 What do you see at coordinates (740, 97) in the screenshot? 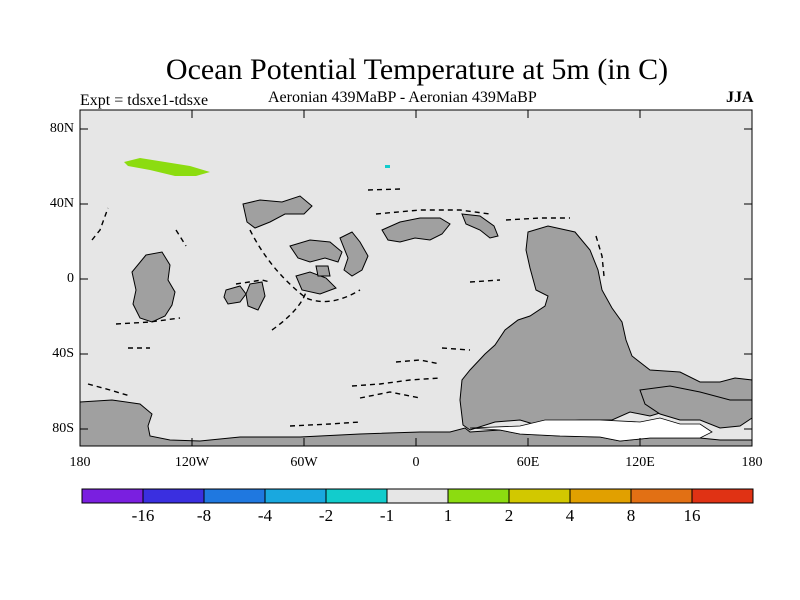
I see `season-label: JJA` at bounding box center [740, 97].